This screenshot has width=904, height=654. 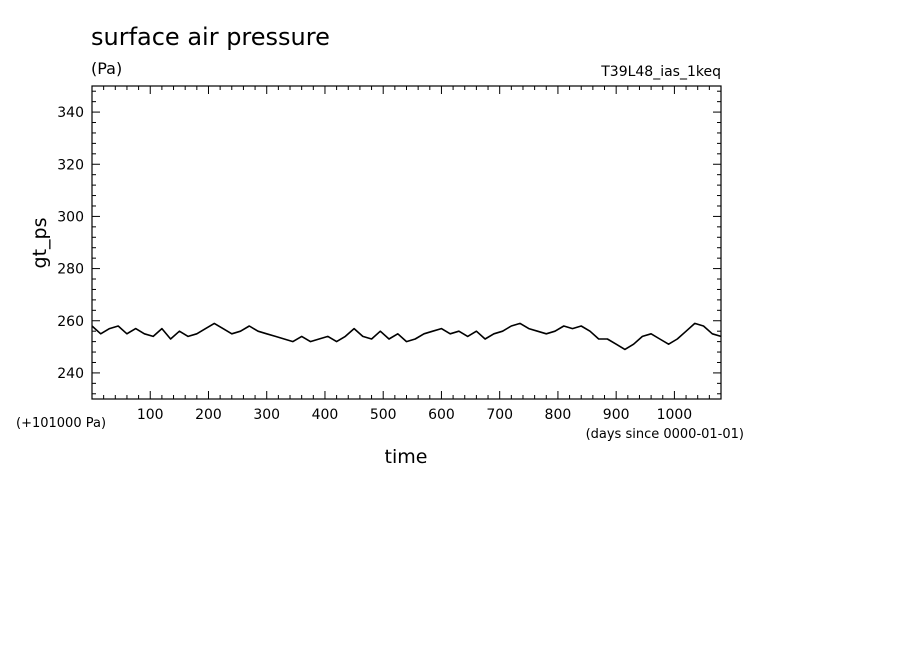 I want to click on series-line, so click(x=406, y=336).